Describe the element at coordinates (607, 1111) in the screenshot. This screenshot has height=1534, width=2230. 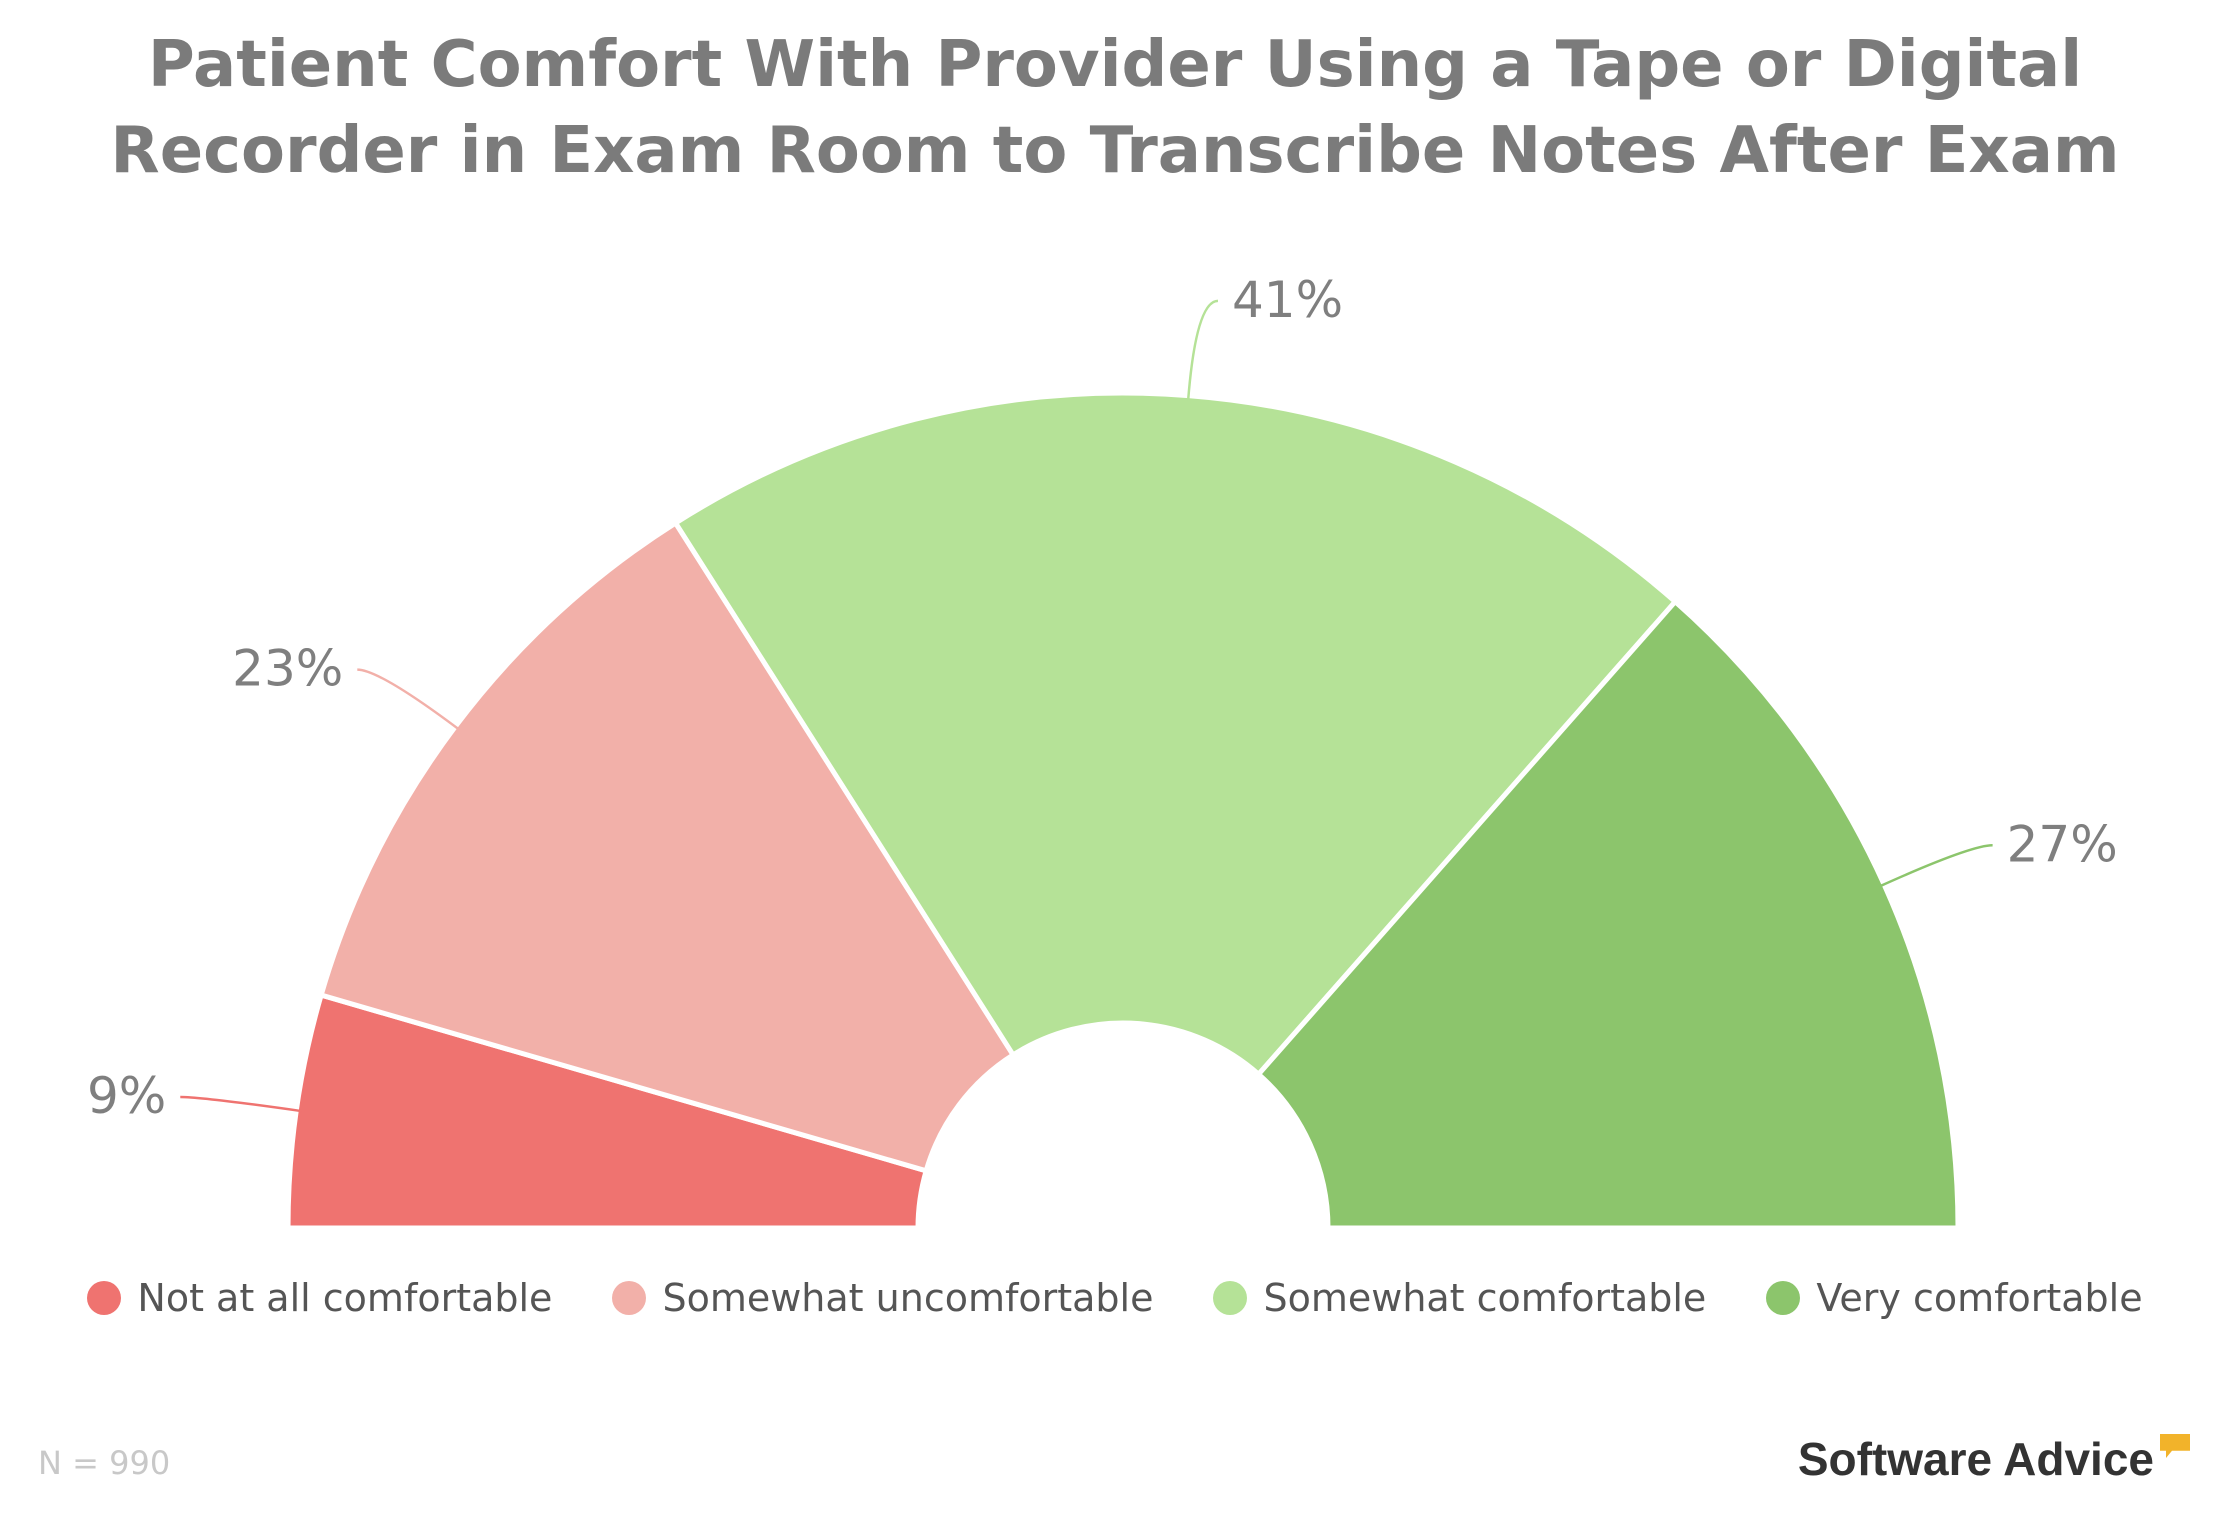
I see `slice-not-at-all-comfortable` at that location.